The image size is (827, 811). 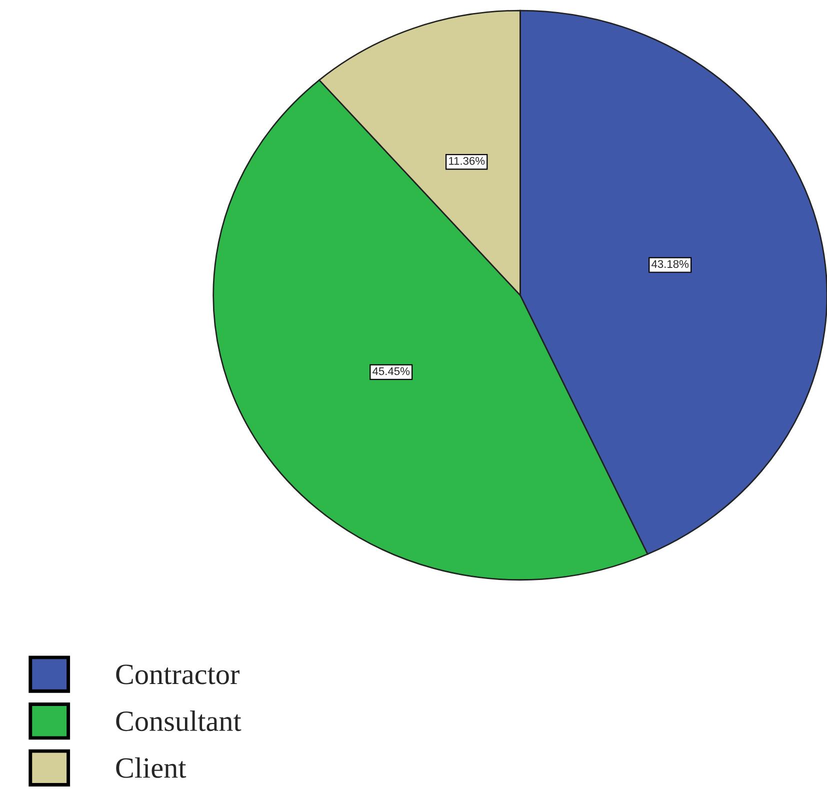 What do you see at coordinates (670, 264) in the screenshot?
I see `data-label: 43.18%` at bounding box center [670, 264].